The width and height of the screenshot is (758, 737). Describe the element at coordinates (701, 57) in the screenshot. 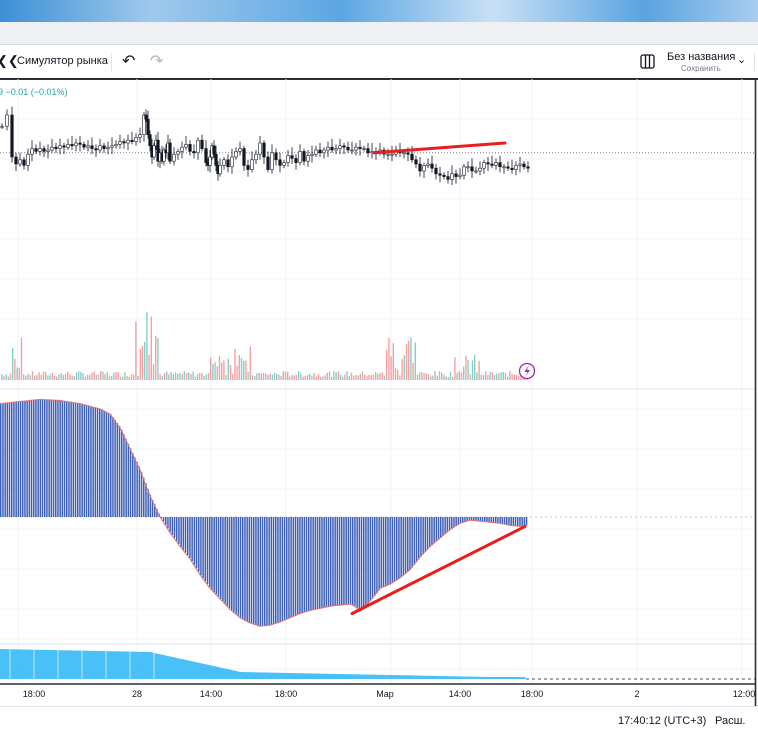

I see `layout-name: Без названия` at that location.